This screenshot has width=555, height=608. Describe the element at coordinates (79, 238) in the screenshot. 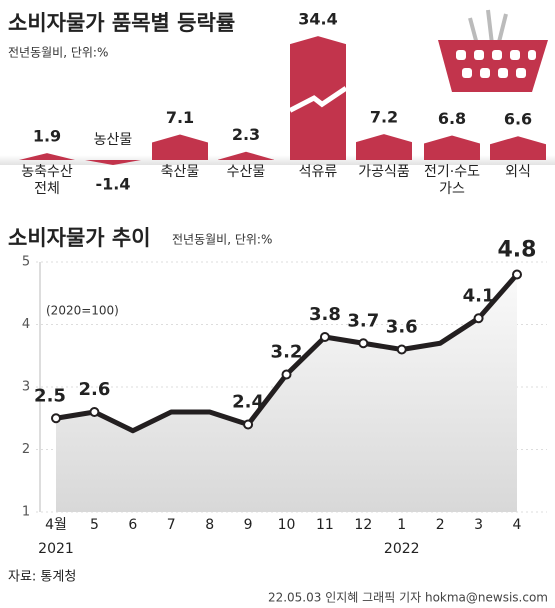

I see `chart-title: 소비자물가 추이` at that location.